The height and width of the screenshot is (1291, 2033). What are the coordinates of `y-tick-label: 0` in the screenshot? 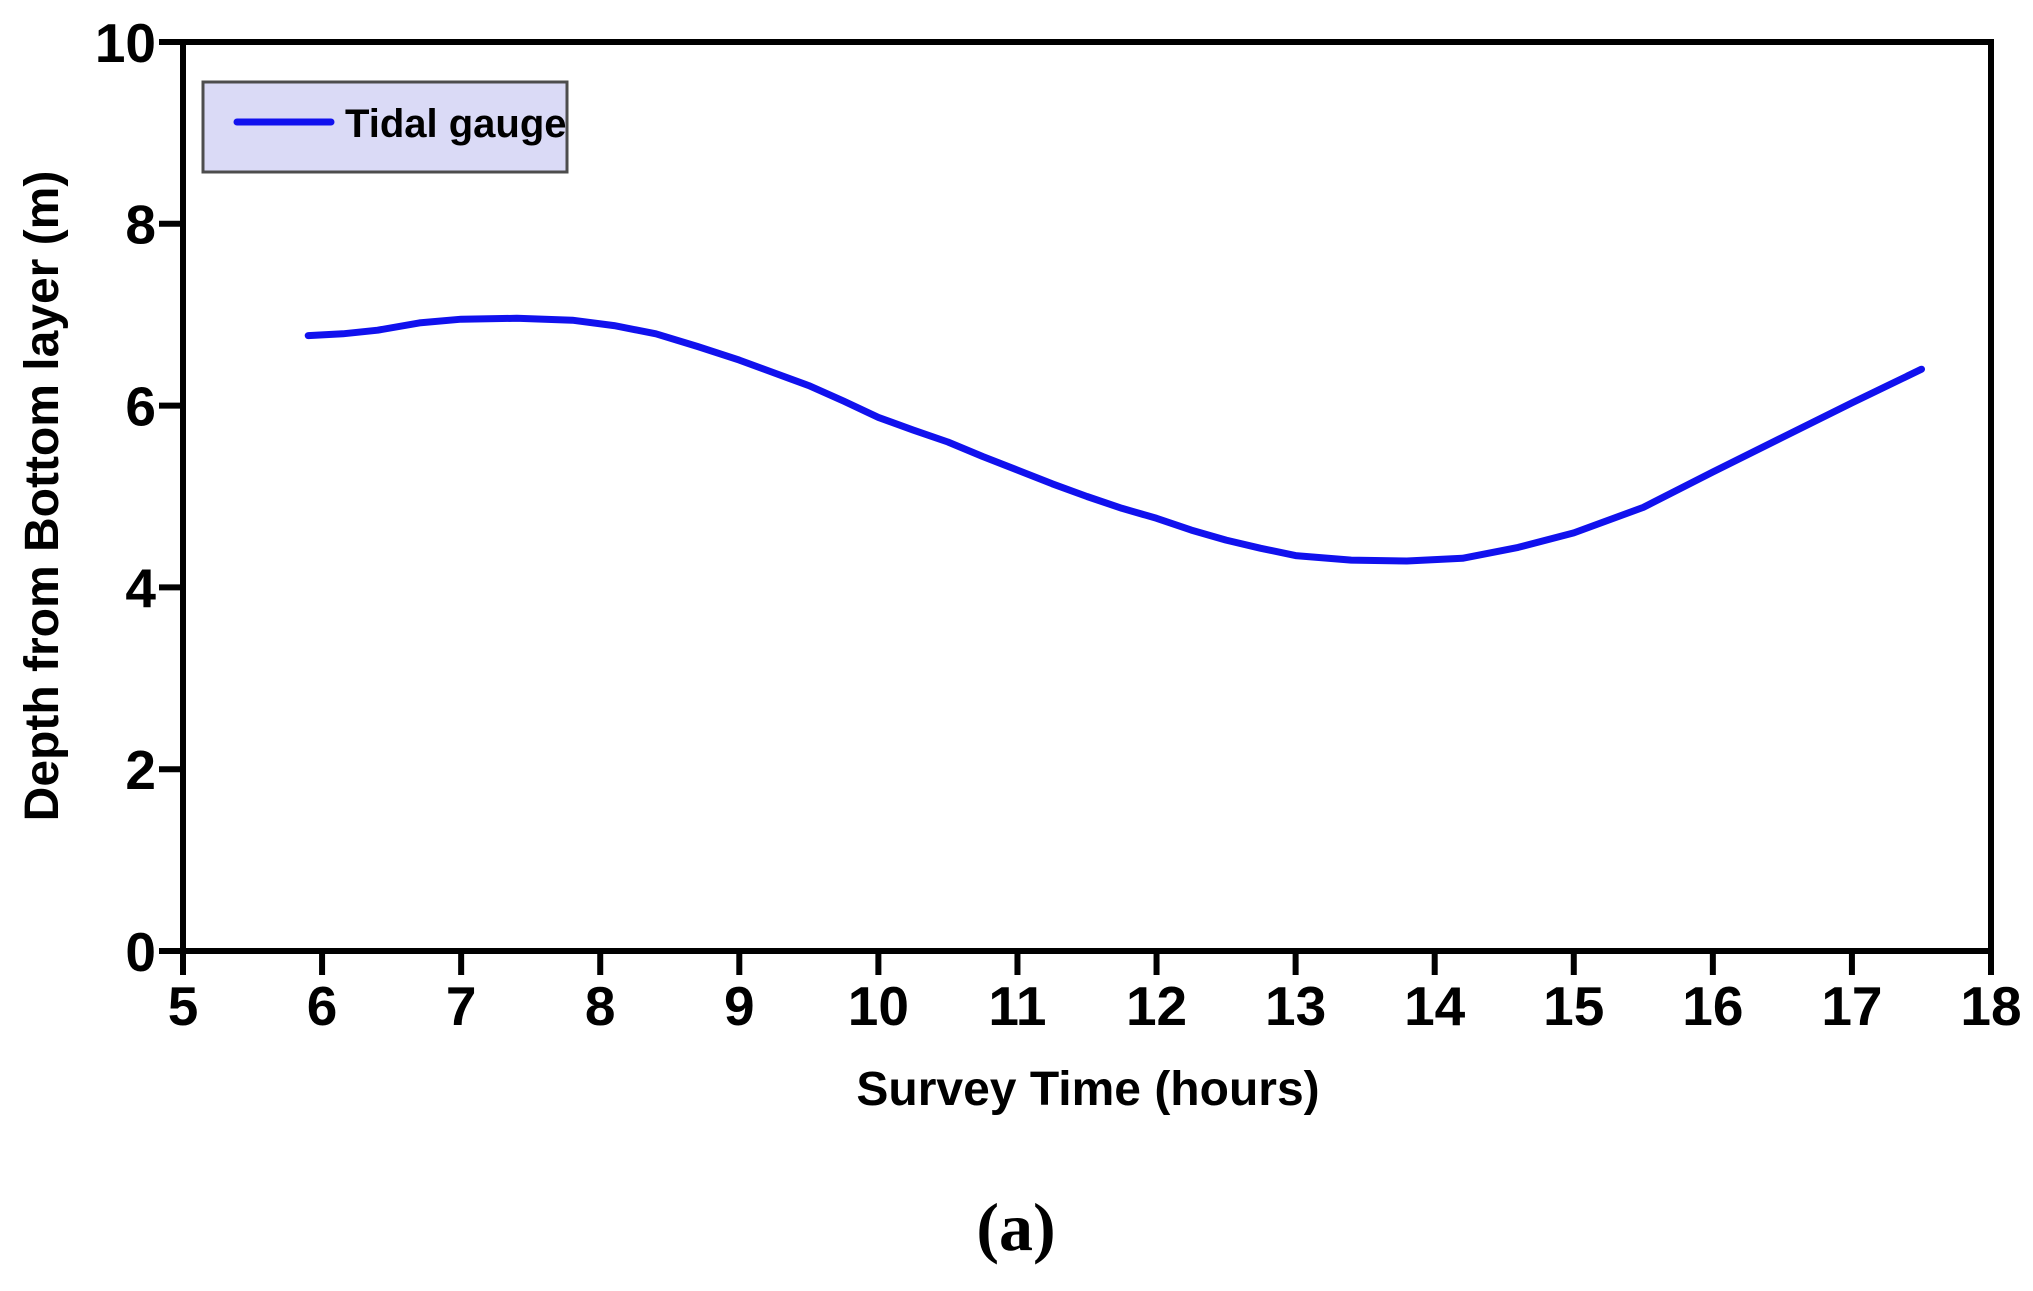 It's located at (140, 952).